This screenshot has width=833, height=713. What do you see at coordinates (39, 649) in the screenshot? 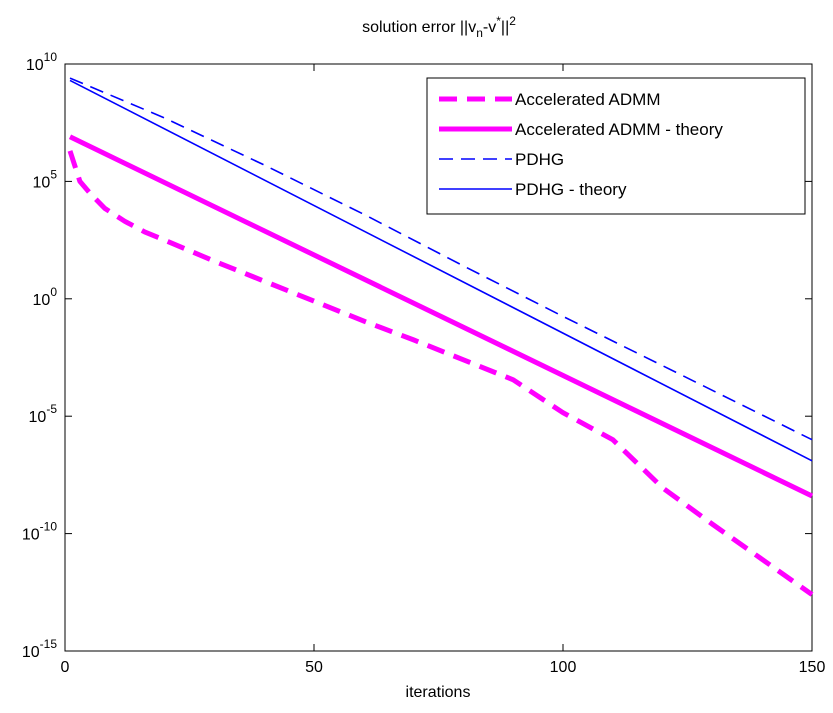
I see `y-tick-label: 10⁻¹⁵` at bounding box center [39, 649].